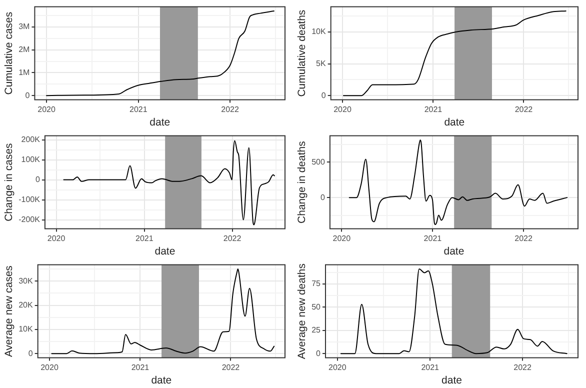  I want to click on y-tick-label: 5K, so click(321, 63).